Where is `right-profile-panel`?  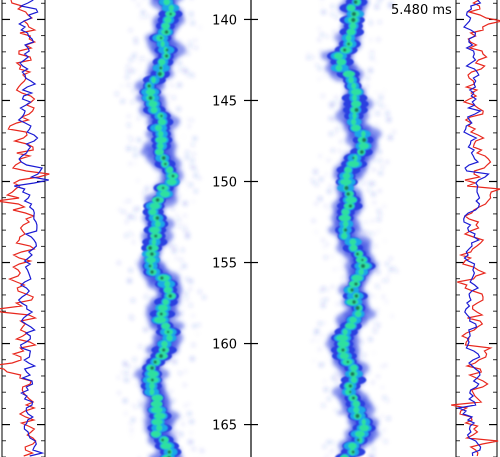 right-profile-panel is located at coordinates (475, 228).